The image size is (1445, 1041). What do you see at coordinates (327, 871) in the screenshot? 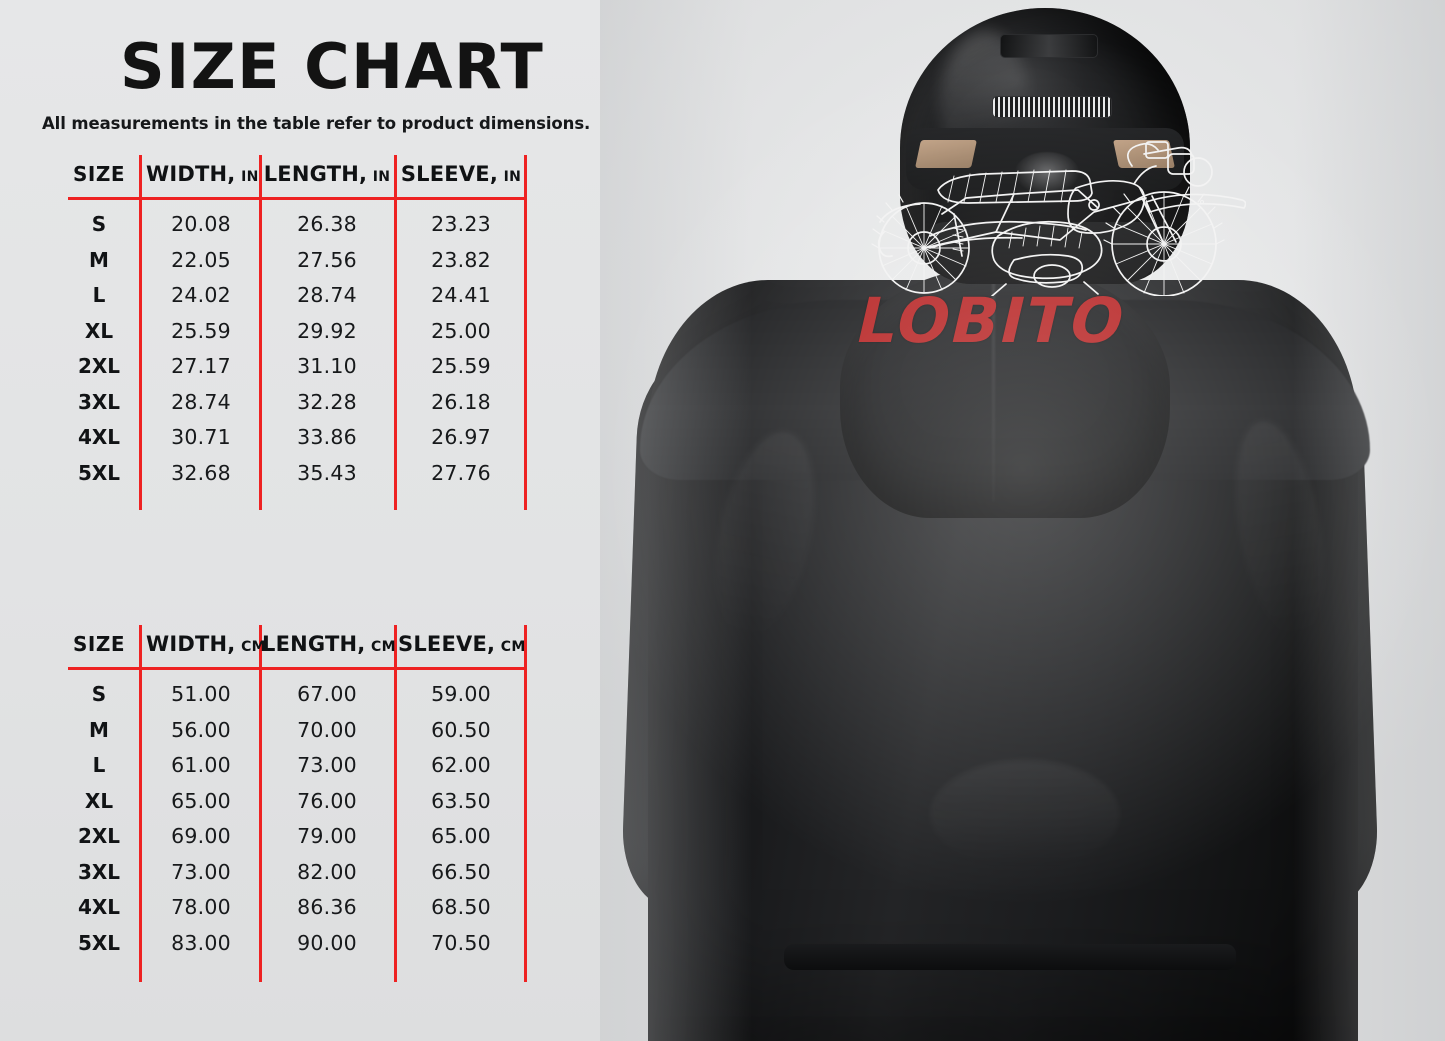
I see `cell-length: 82.00` at bounding box center [327, 871].